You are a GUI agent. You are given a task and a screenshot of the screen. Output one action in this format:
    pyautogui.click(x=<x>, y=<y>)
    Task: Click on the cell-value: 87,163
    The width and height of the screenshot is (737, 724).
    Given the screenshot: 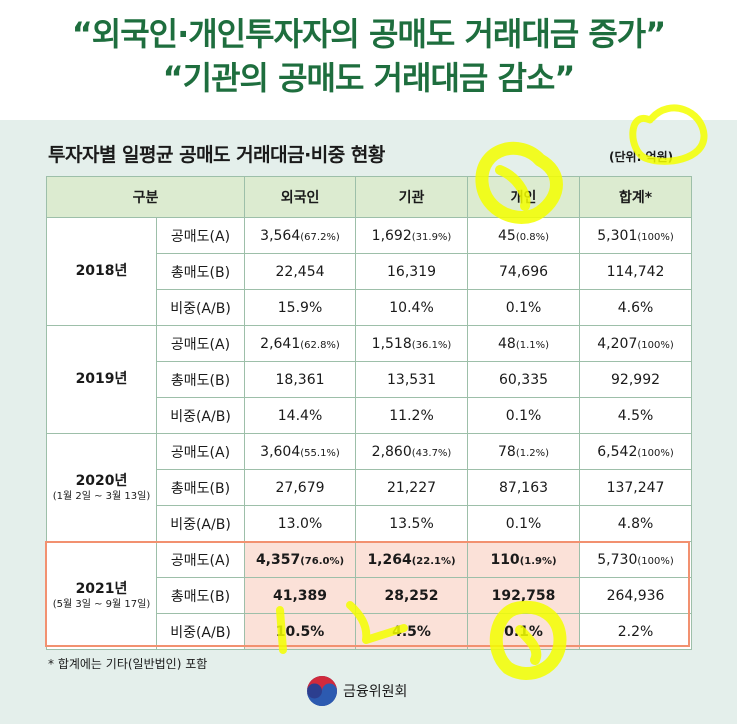 What is the action you would take?
    pyautogui.click(x=524, y=487)
    